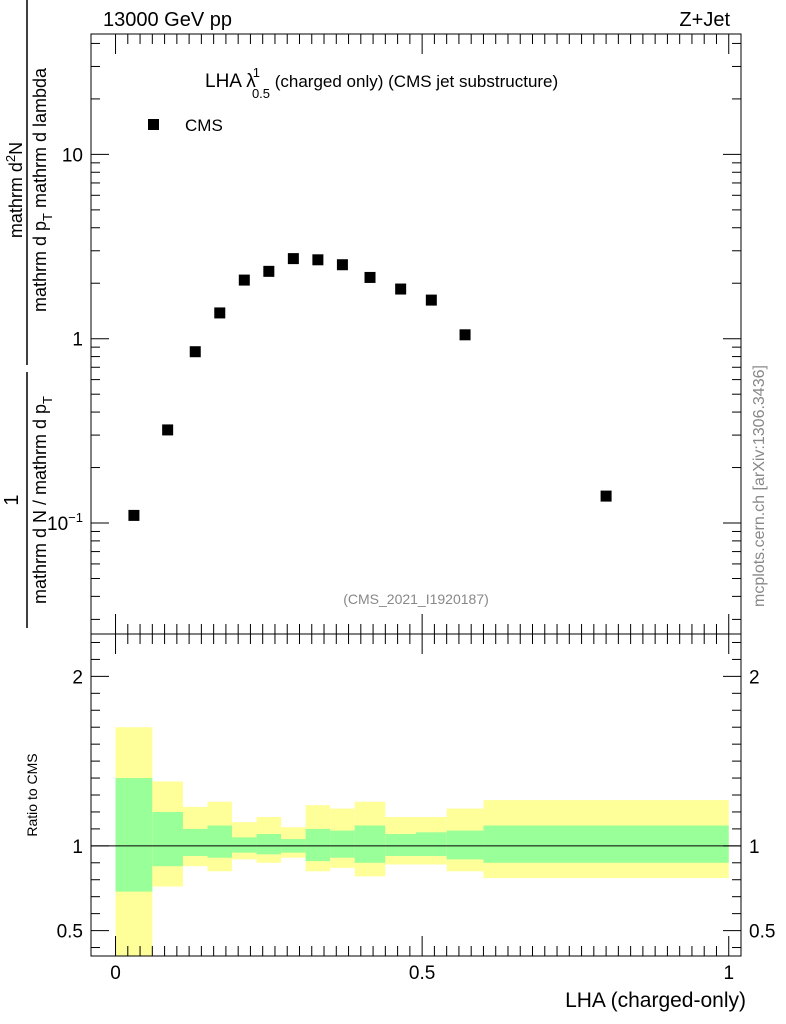  I want to click on analysis-id: (CMS_2021_I1920187), so click(416, 599).